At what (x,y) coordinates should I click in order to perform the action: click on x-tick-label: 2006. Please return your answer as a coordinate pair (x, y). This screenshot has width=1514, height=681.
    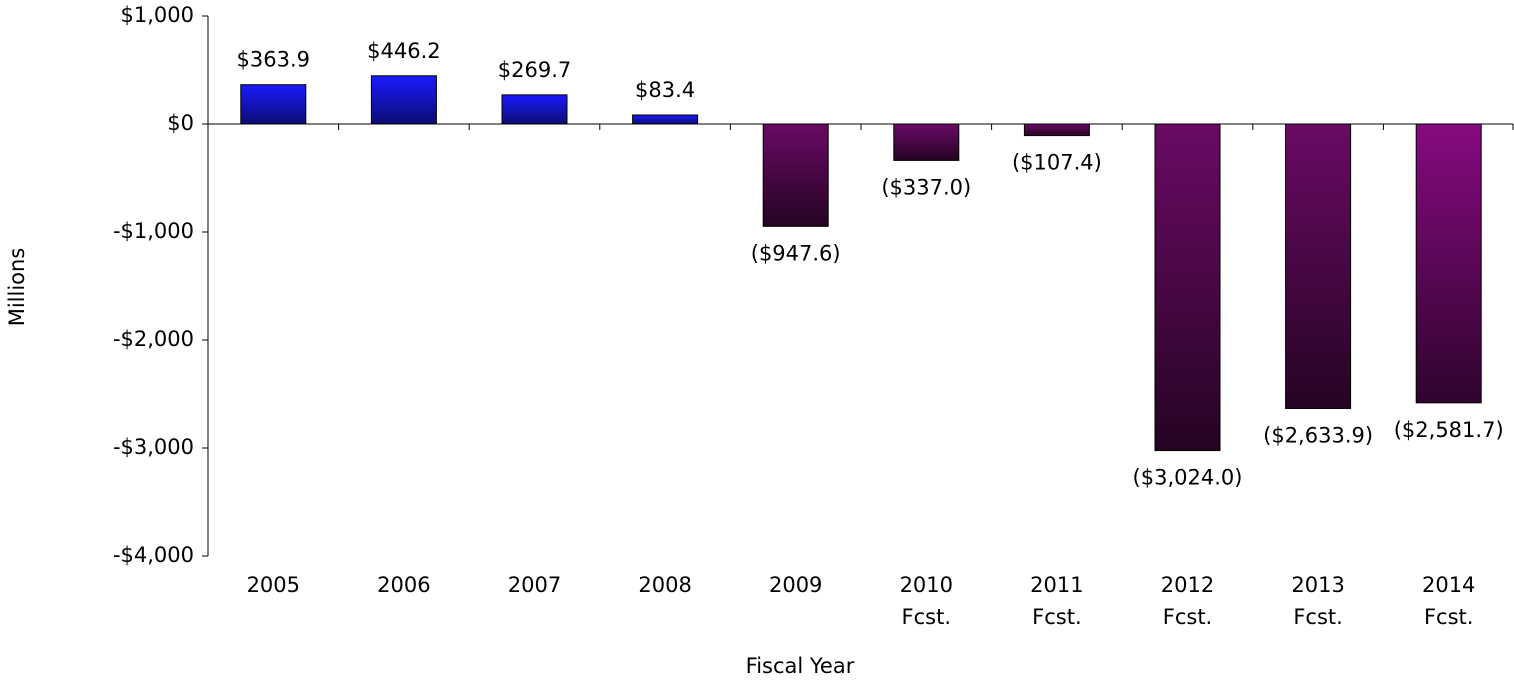
    Looking at the image, I should click on (403, 585).